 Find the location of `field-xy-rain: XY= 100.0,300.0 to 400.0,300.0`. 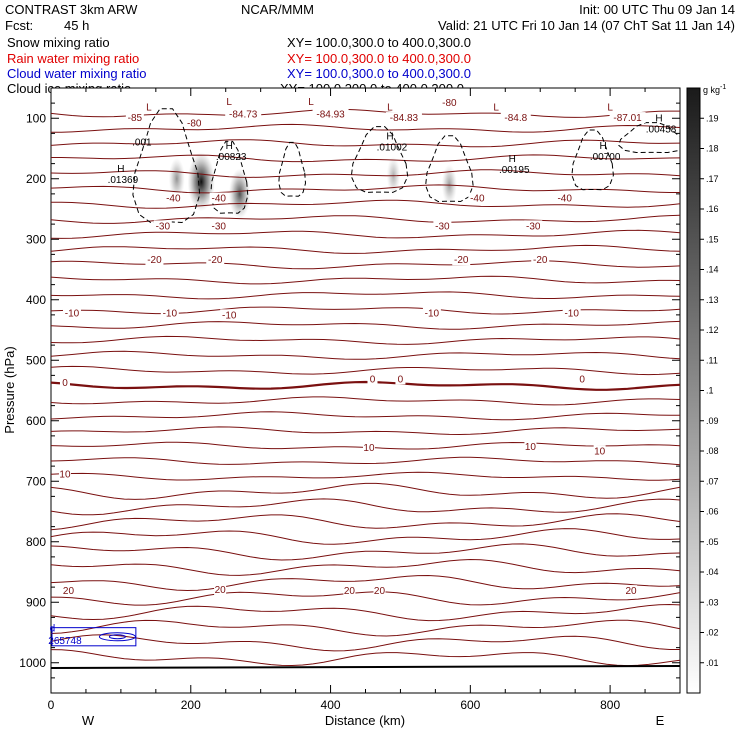

field-xy-rain: XY= 100.0,300.0 to 400.0,300.0 is located at coordinates (379, 58).